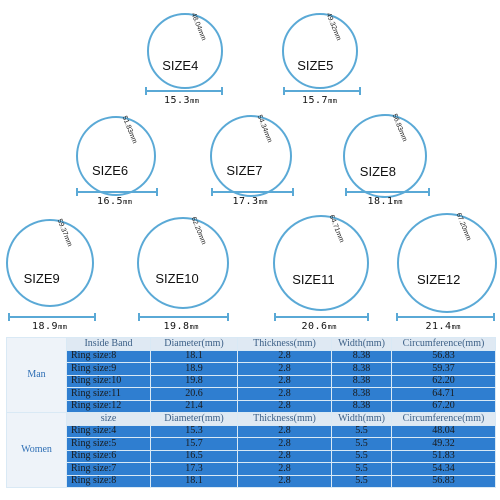 The height and width of the screenshot is (500, 500). I want to click on table-cell: 49.32, so click(443, 444).